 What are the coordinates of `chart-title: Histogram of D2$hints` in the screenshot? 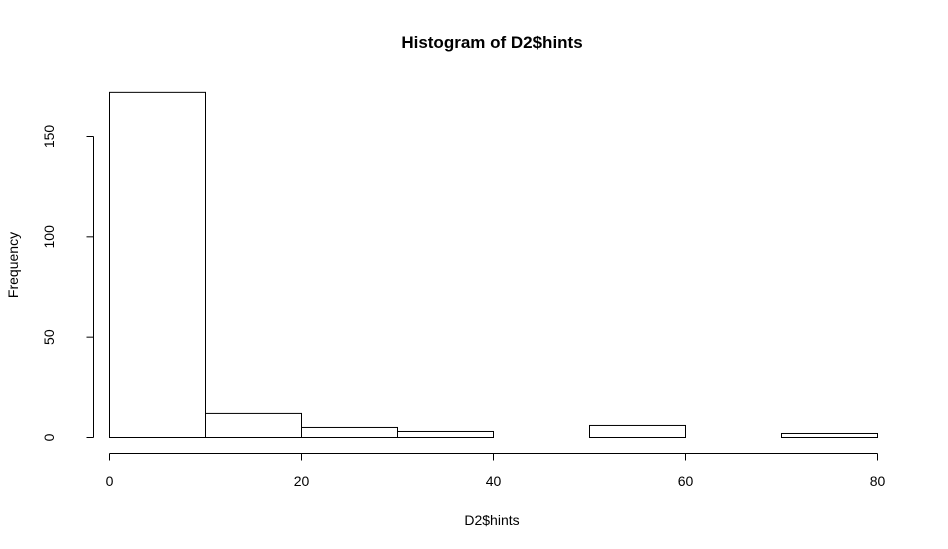 It's located at (491, 42).